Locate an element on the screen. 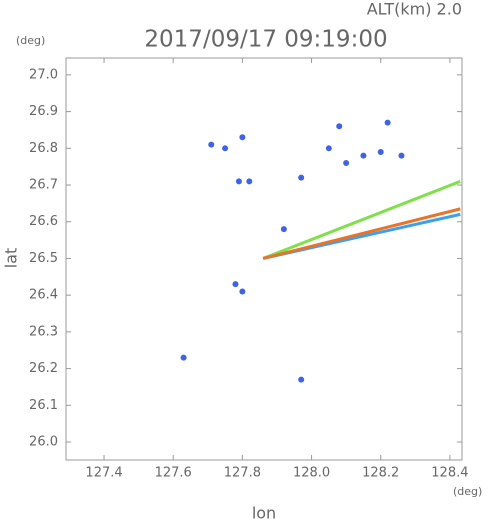  x-tick-label: 128.0 is located at coordinates (311, 473).